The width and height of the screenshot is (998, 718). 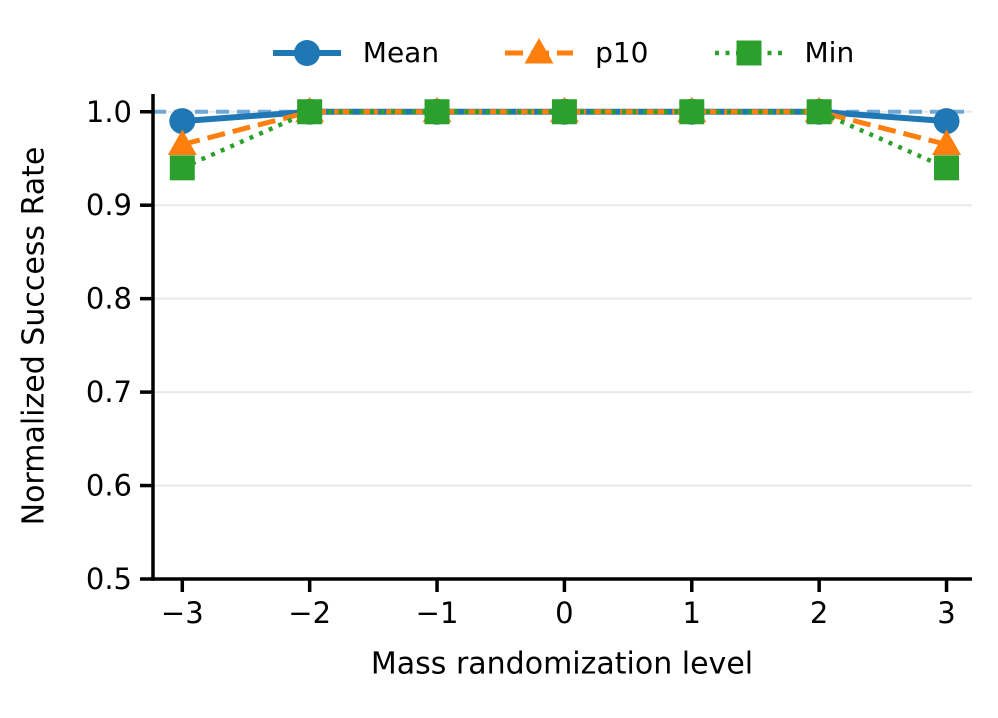 I want to click on legend-label-mean: Mean, so click(x=401, y=52).